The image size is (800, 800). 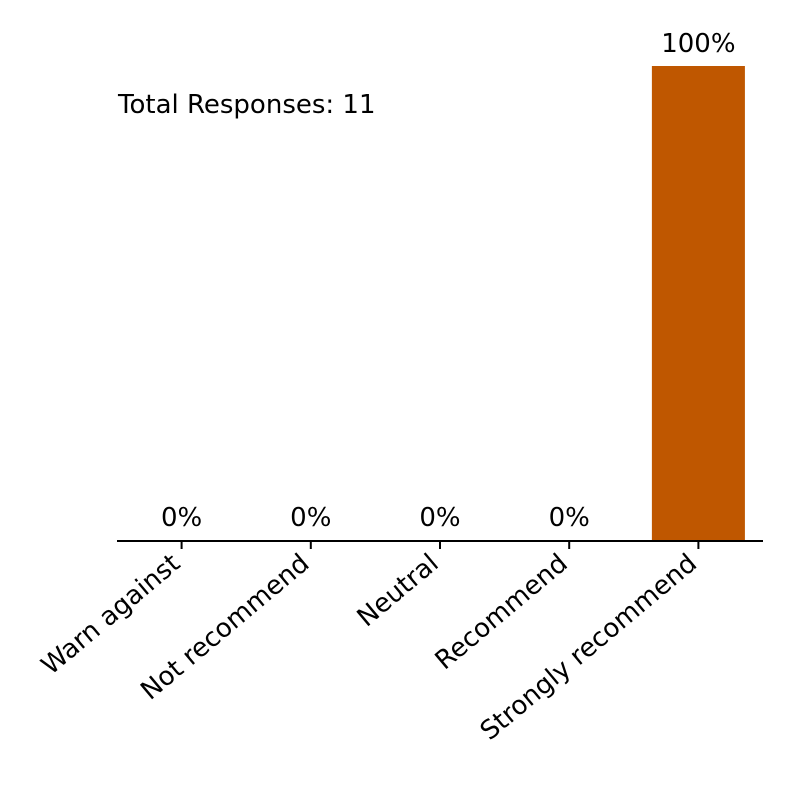 What do you see at coordinates (569, 518) in the screenshot?
I see `value-label-3: 0%` at bounding box center [569, 518].